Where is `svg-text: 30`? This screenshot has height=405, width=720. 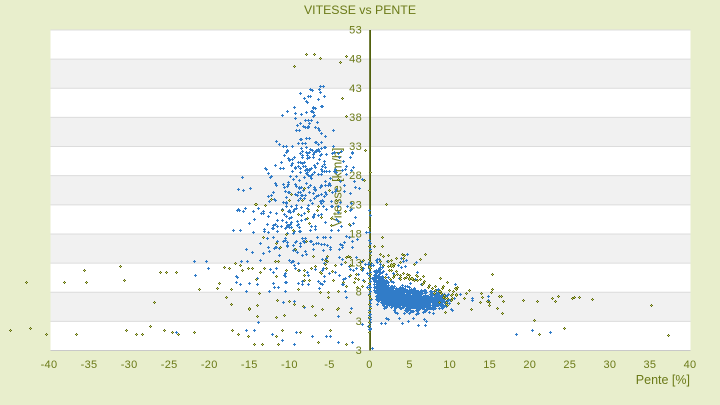 svg-text: 30 is located at coordinates (609, 365).